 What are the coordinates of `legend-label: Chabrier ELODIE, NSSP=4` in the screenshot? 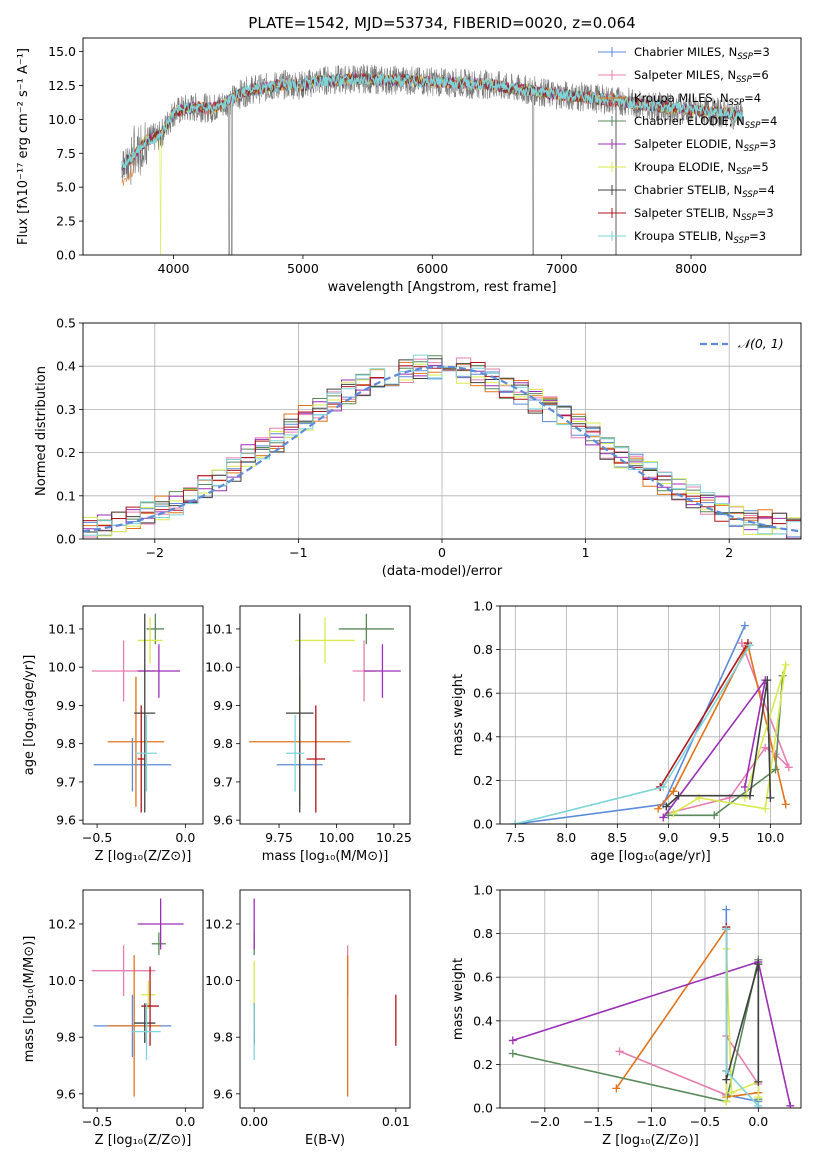 It's located at (705, 122).